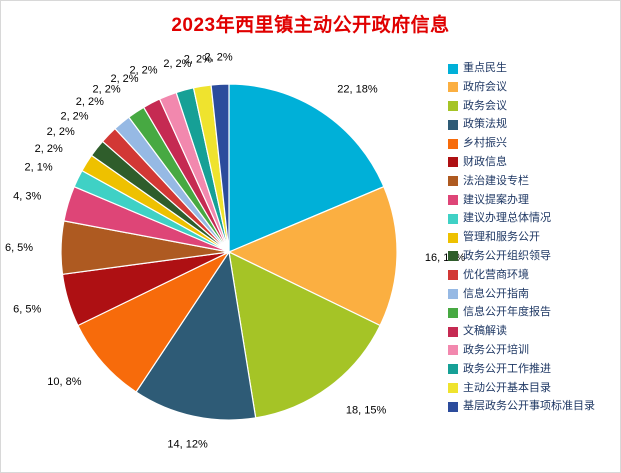 The width and height of the screenshot is (621, 473). What do you see at coordinates (64, 382) in the screenshot?
I see `pie-slice-label: 10, 8%` at bounding box center [64, 382].